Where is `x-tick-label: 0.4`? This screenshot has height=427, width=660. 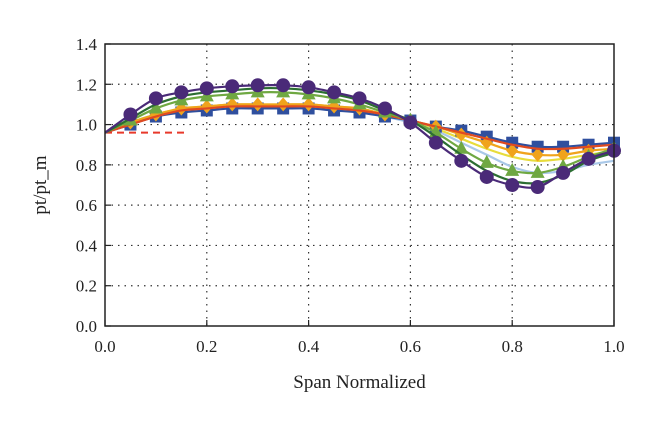 x-tick-label: 0.4 is located at coordinates (309, 346).